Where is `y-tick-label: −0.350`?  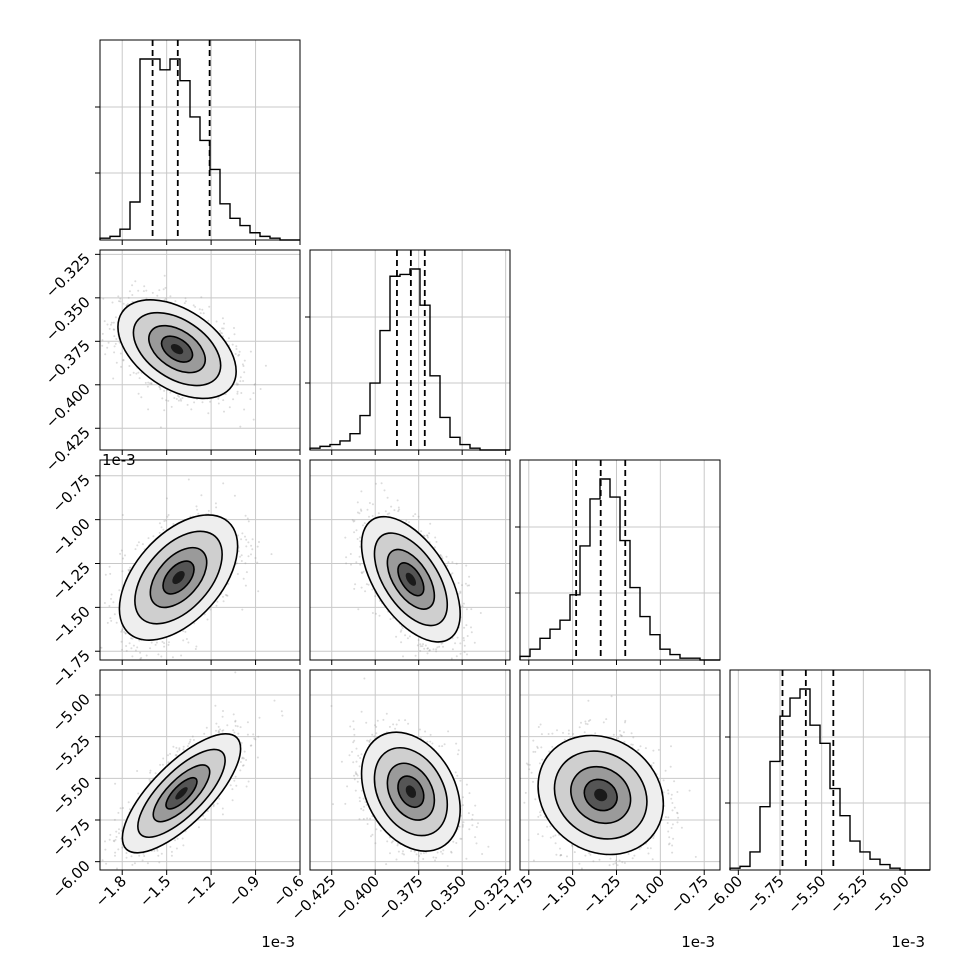 y-tick-label: −0.350 is located at coordinates (68, 319).